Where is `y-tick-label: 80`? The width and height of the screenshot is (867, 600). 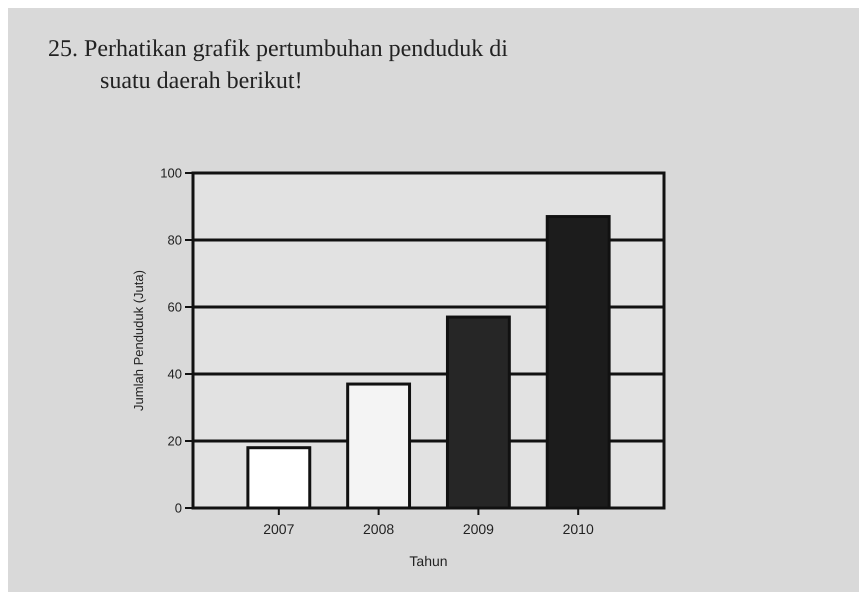 y-tick-label: 80 is located at coordinates (175, 240).